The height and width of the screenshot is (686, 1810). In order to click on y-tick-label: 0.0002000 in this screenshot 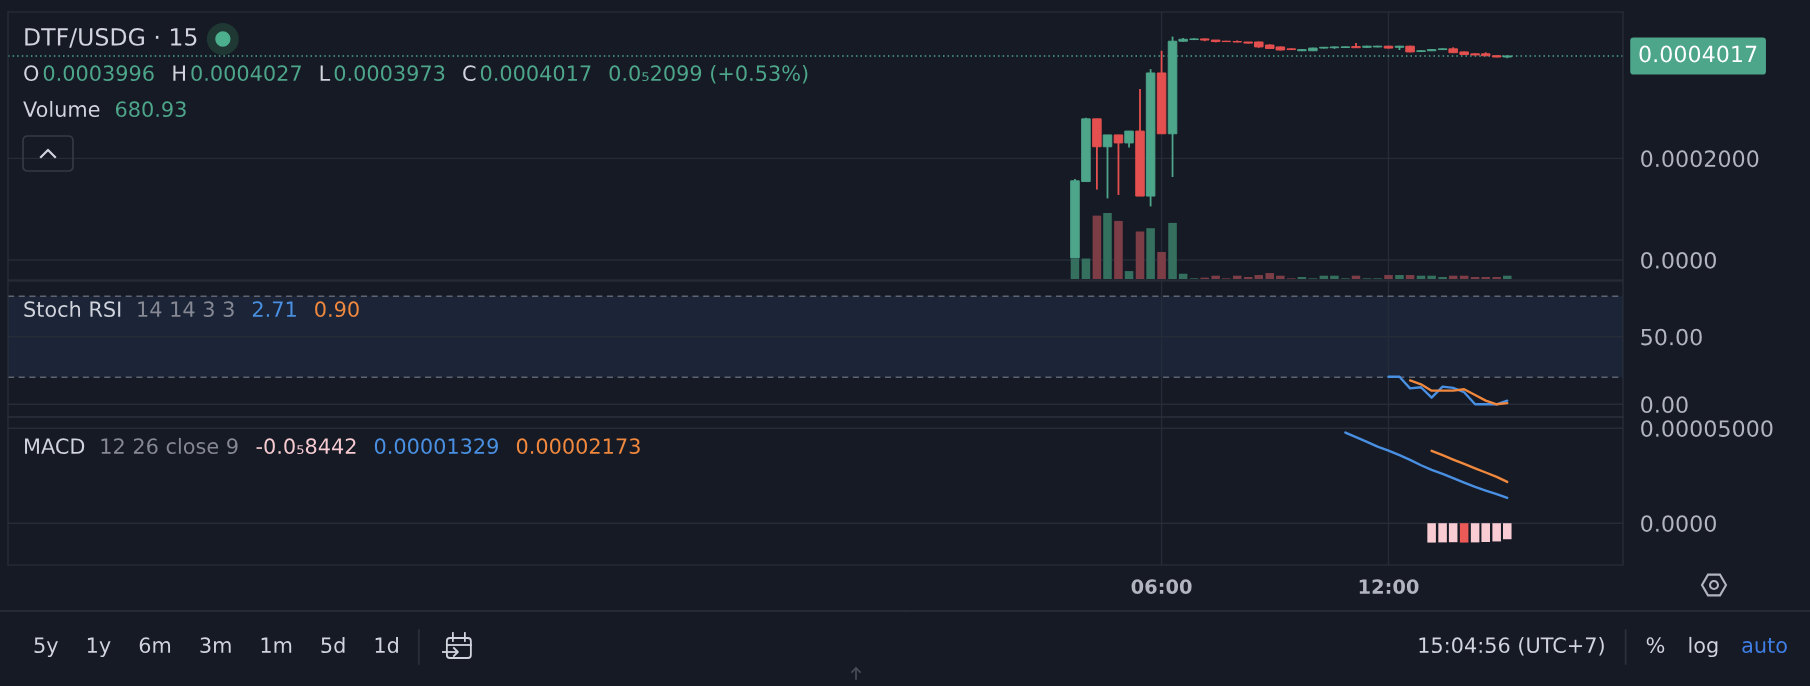, I will do `click(1700, 159)`.